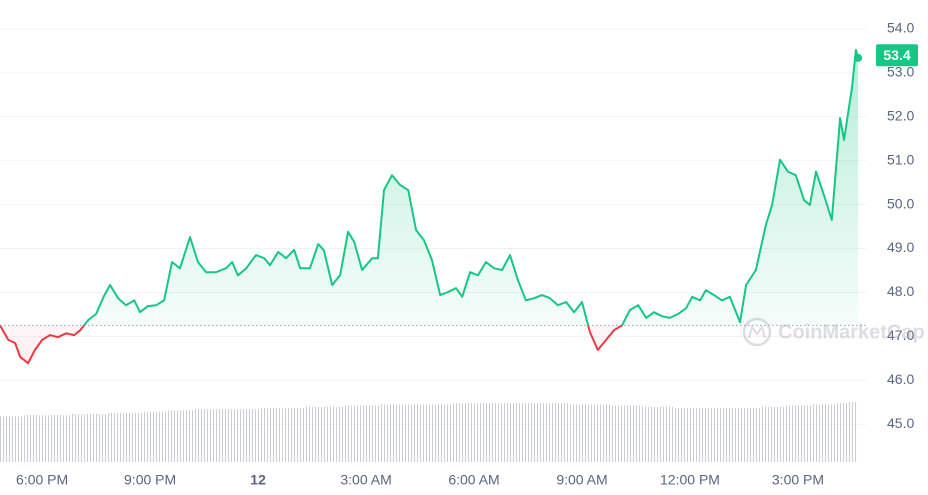 Image resolution: width=928 pixels, height=495 pixels. What do you see at coordinates (900, 28) in the screenshot?
I see `y-tick-label: 54.0` at bounding box center [900, 28].